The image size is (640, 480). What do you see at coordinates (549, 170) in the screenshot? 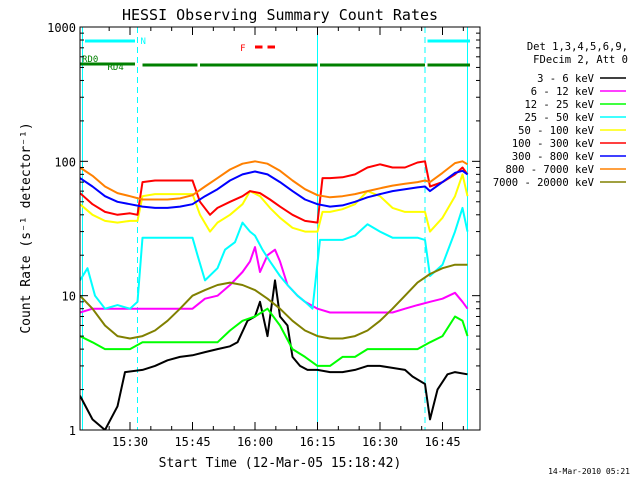
I see `legend-entry-label: 800 - 7000 keV` at bounding box center [549, 170].